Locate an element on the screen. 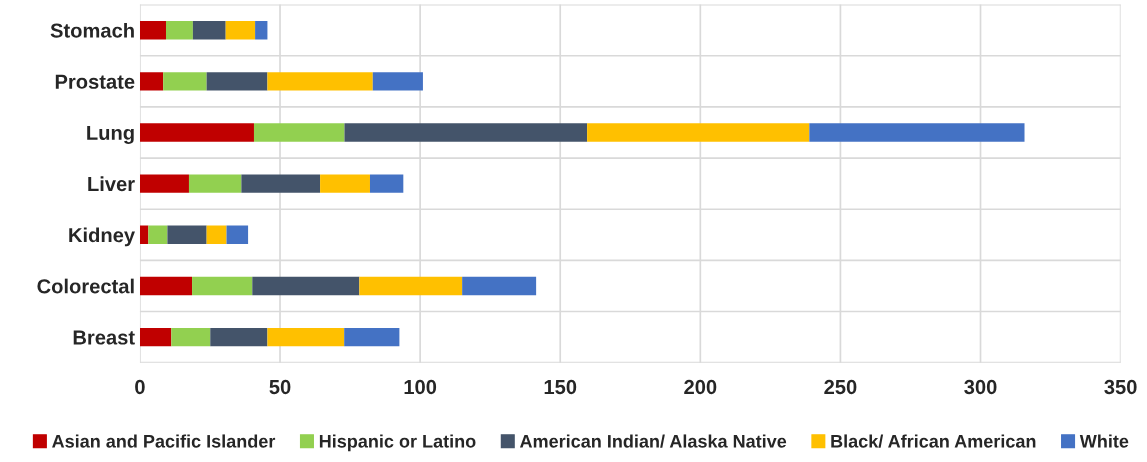  x-tick-label: 100 is located at coordinates (420, 387).